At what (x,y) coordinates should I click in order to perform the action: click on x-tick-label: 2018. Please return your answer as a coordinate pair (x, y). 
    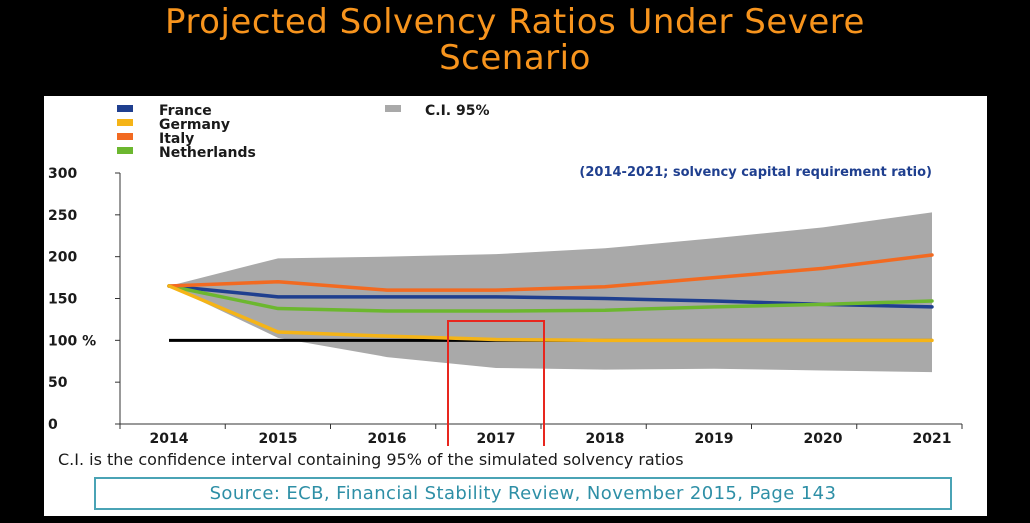
    Looking at the image, I should click on (605, 438).